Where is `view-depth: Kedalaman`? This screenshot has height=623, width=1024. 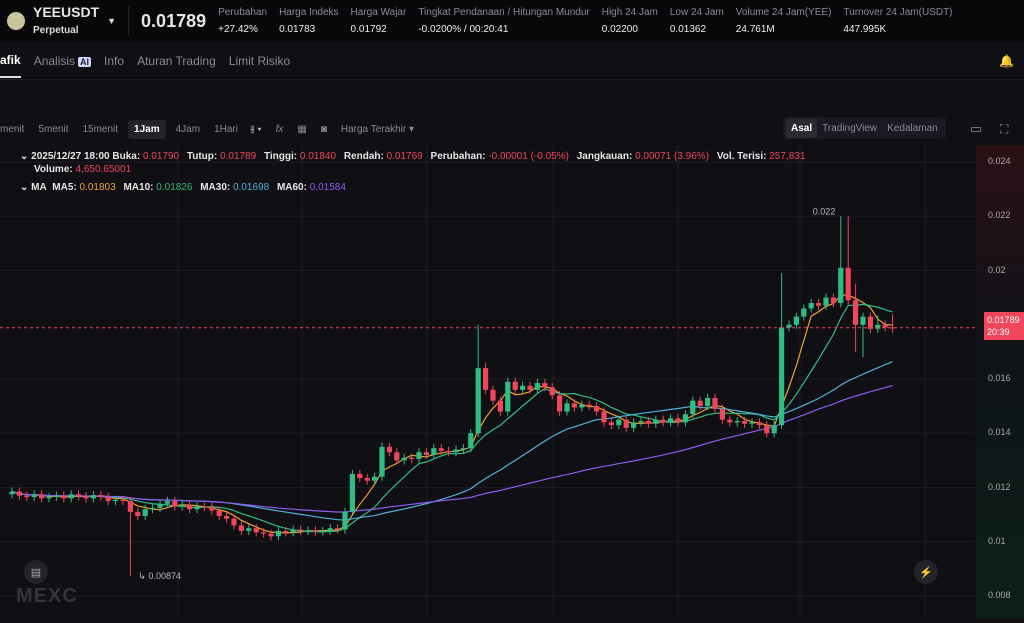
view-depth: Kedalaman is located at coordinates (912, 128).